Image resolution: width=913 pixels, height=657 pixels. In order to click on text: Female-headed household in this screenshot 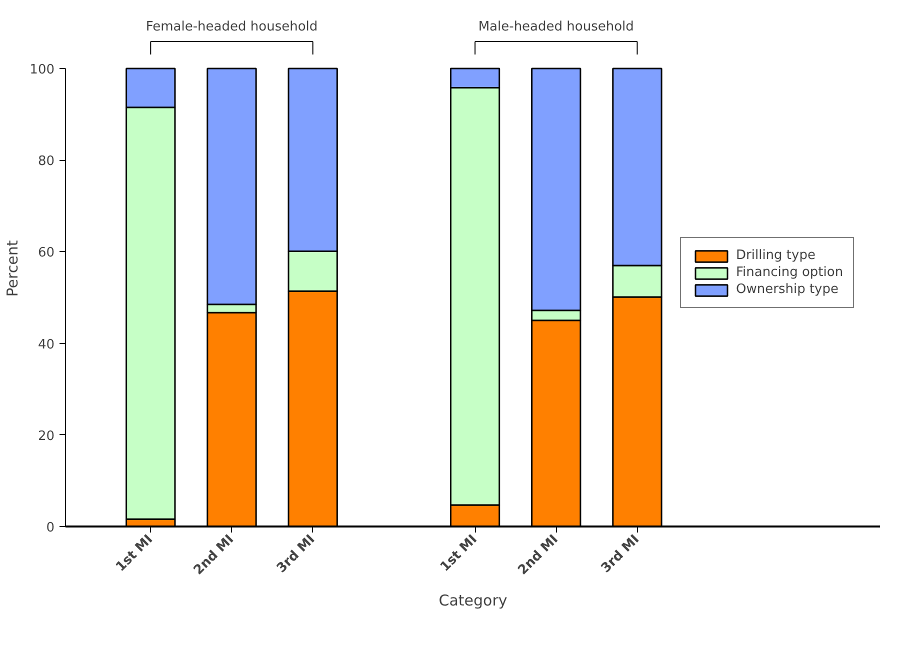, I will do `click(232, 27)`.